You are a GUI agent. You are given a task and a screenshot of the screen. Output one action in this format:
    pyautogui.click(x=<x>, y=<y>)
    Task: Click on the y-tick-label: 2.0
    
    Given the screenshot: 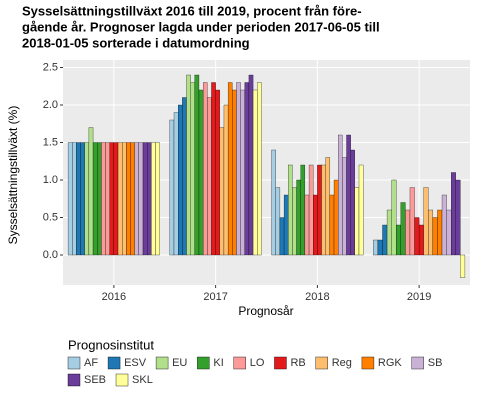 What is the action you would take?
    pyautogui.click(x=50, y=105)
    